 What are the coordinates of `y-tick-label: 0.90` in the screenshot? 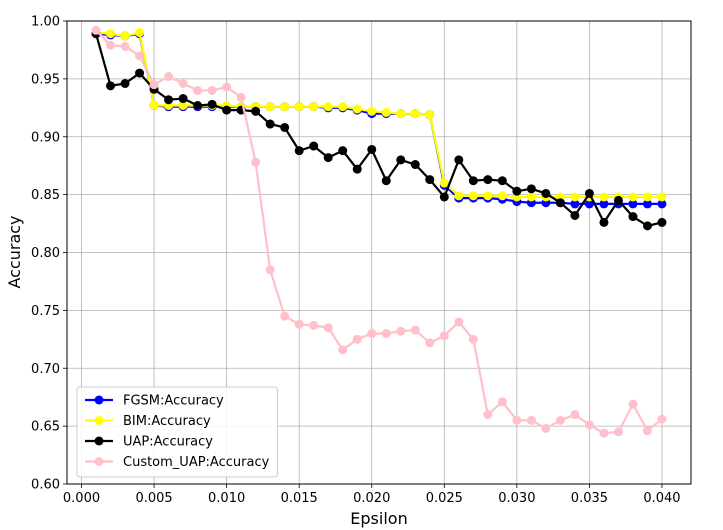 It's located at (45, 137).